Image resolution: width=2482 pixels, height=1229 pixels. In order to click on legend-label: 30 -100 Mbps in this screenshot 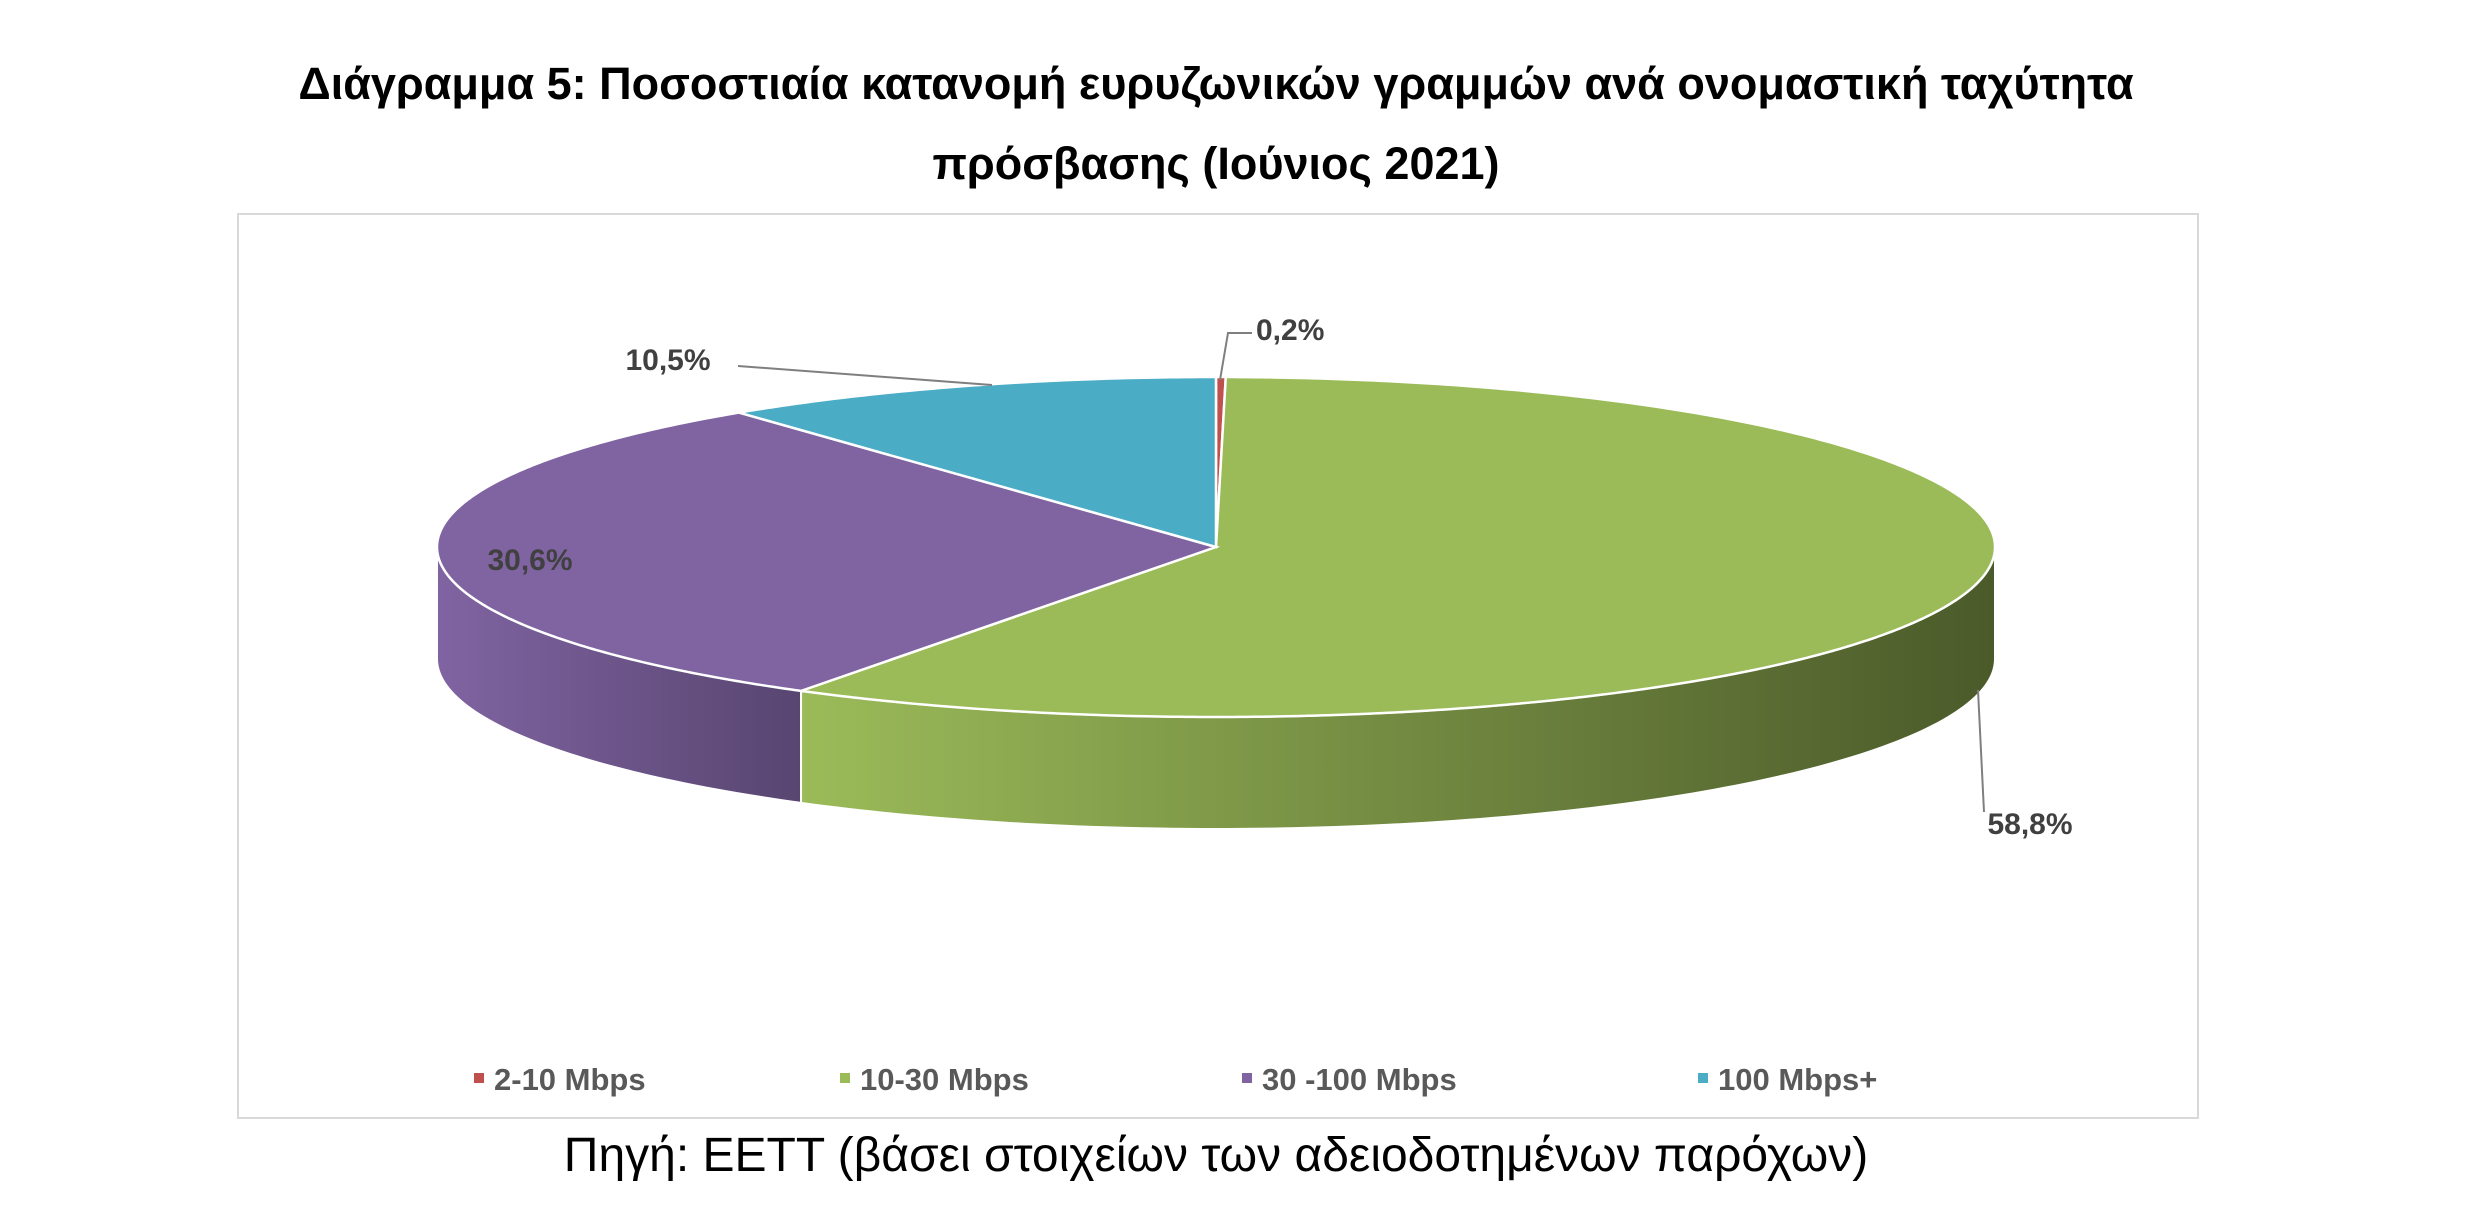, I will do `click(1359, 1079)`.